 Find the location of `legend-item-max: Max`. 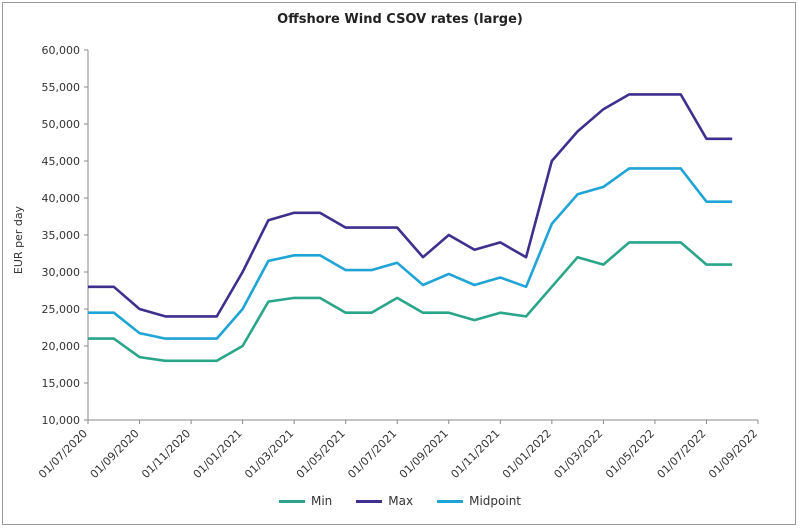

legend-item-max: Max is located at coordinates (384, 501).